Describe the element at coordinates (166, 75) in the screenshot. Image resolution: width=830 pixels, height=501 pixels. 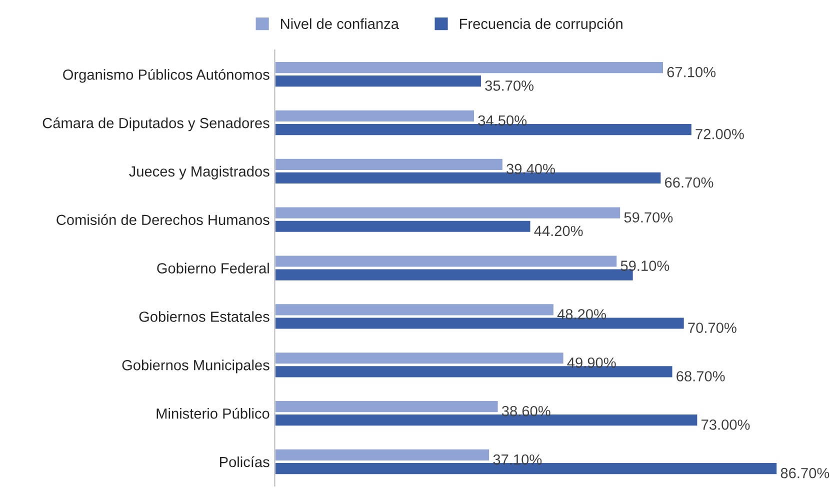
I see `y-tick-label: Organismo Públicos Autónomos` at that location.